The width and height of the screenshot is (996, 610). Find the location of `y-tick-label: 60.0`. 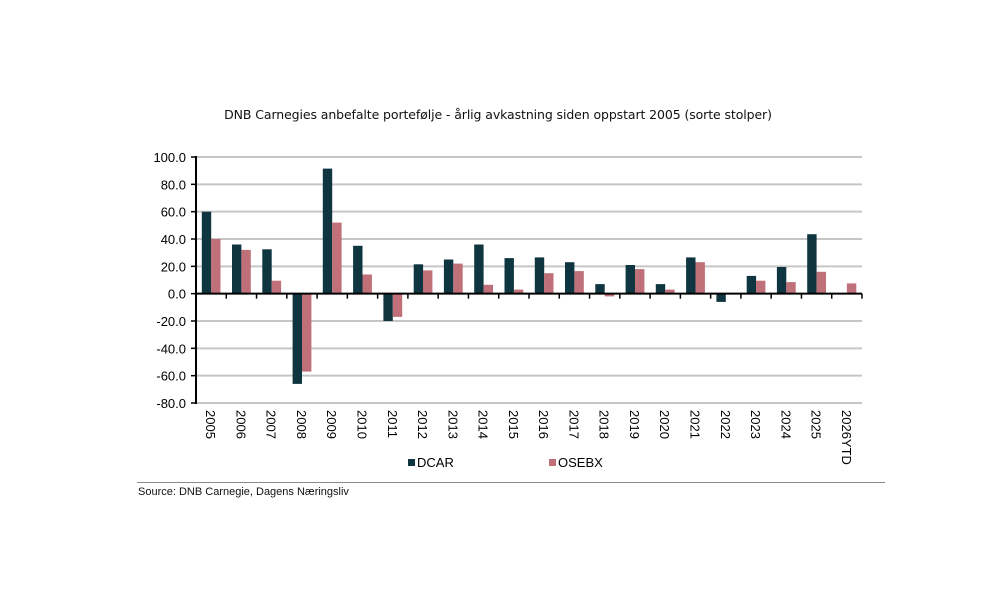

y-tick-label: 60.0 is located at coordinates (173, 212).